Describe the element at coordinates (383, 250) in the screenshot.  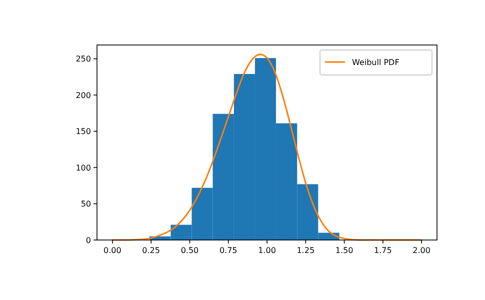
I see `x-tick-label: 1.75` at that location.